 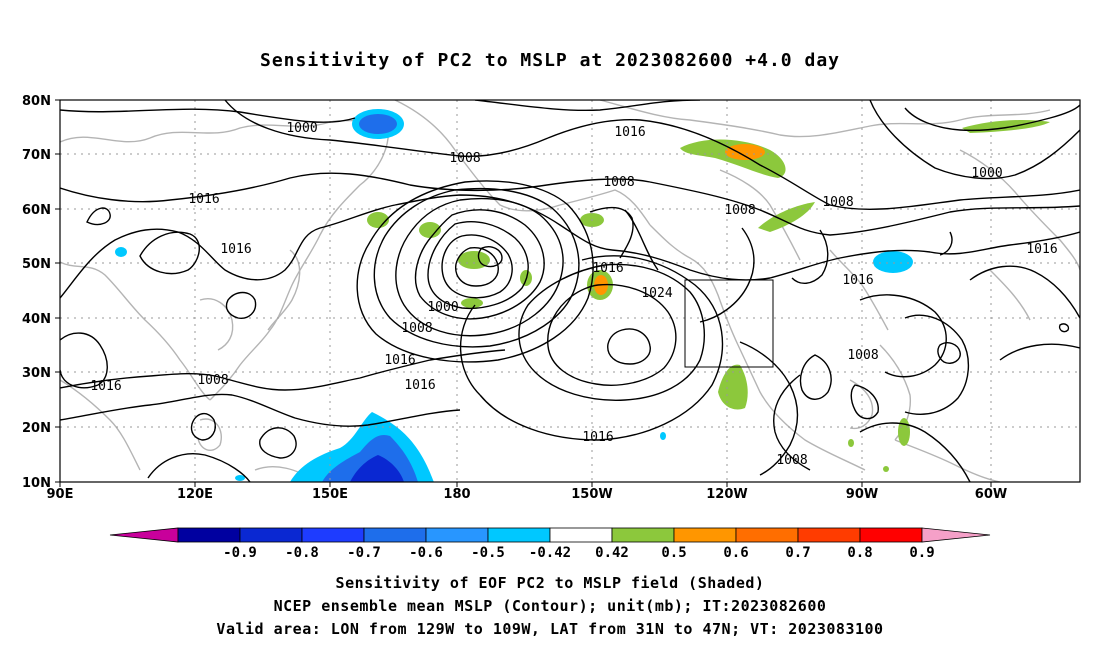 I want to click on lat-label-40n: 40N, so click(x=36, y=319).